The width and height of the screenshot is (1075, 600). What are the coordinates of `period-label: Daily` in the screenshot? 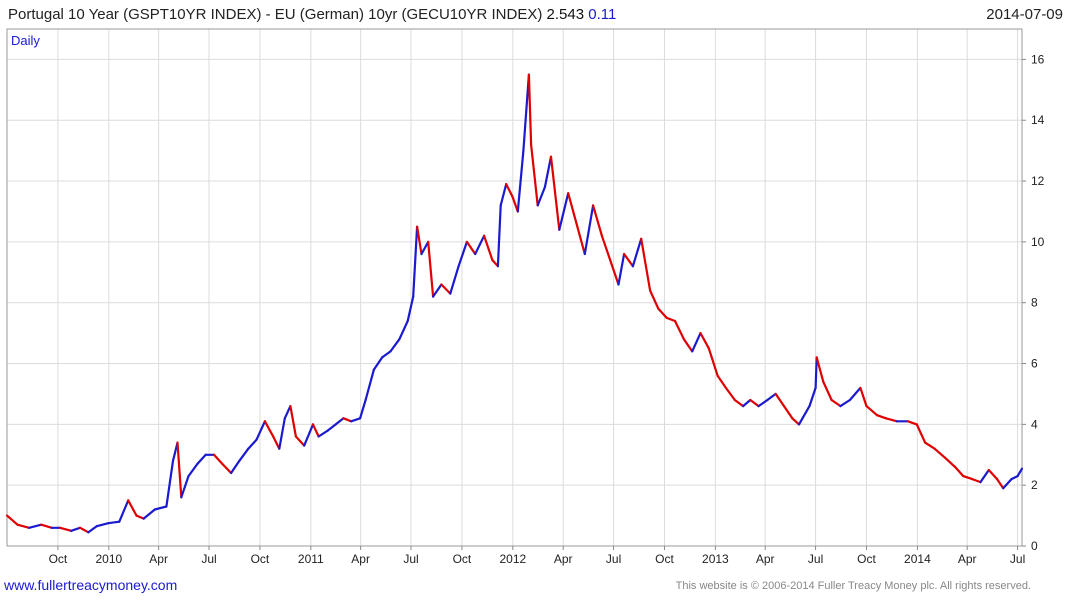 It's located at (25, 40).